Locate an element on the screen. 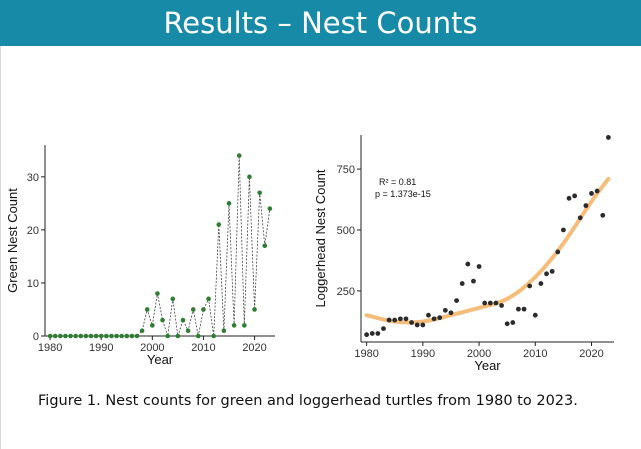 This screenshot has height=449, width=641. page-title: Results – Nest Counts is located at coordinates (320, 23).